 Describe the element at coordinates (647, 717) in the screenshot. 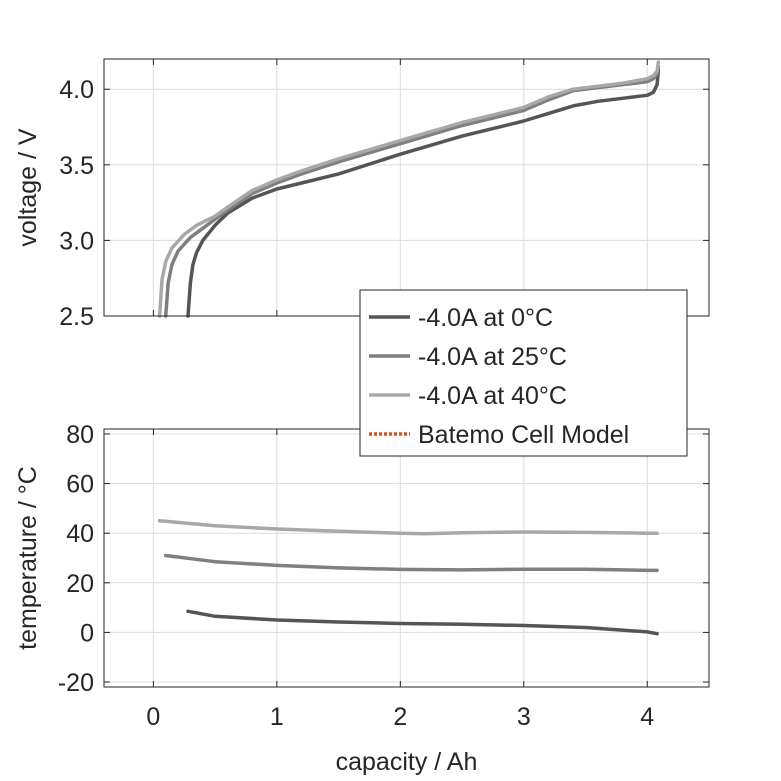

I see `x-tick-label: 4` at that location.